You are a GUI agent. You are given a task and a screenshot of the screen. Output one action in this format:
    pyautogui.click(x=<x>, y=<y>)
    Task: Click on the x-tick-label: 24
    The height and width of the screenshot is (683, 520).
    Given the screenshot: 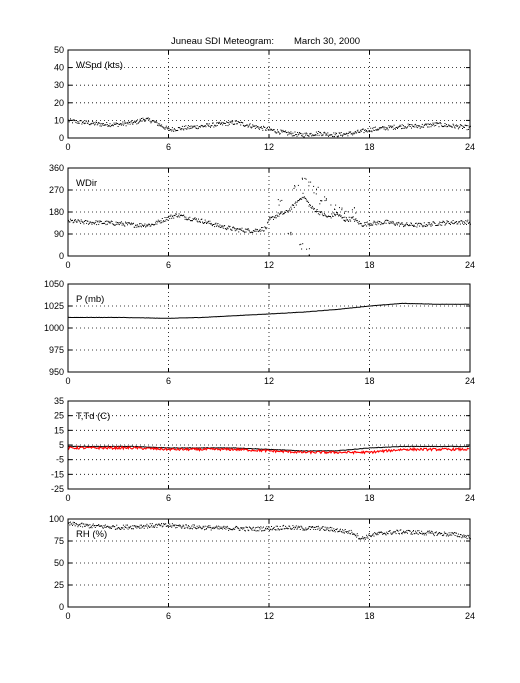 What is the action you would take?
    pyautogui.click(x=470, y=147)
    